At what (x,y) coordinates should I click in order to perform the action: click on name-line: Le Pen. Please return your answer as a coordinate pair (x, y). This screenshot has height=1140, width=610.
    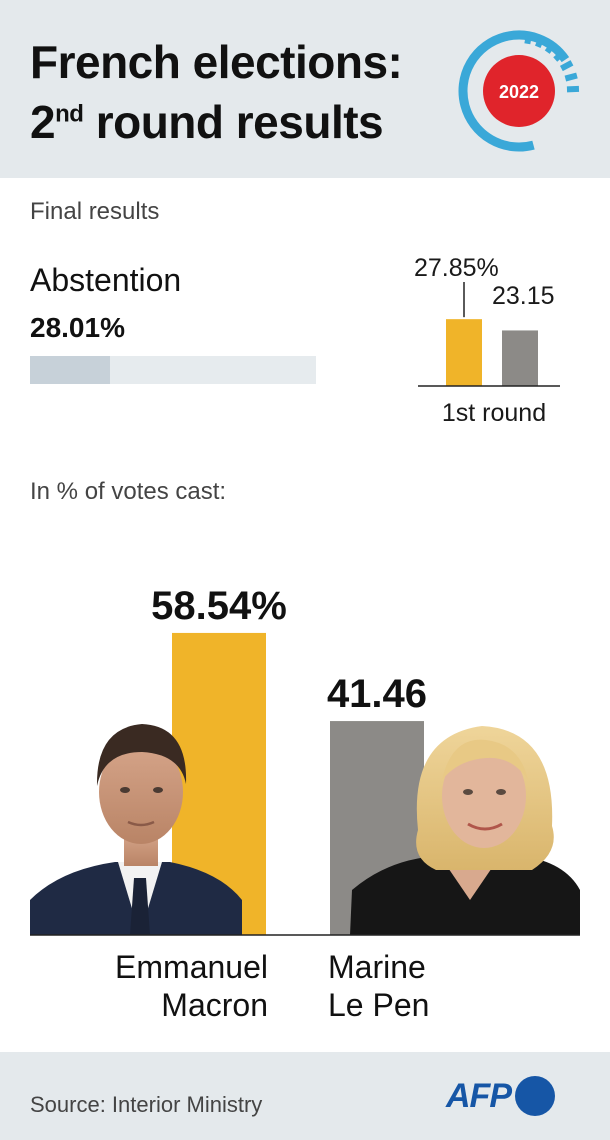
    Looking at the image, I should click on (379, 1005).